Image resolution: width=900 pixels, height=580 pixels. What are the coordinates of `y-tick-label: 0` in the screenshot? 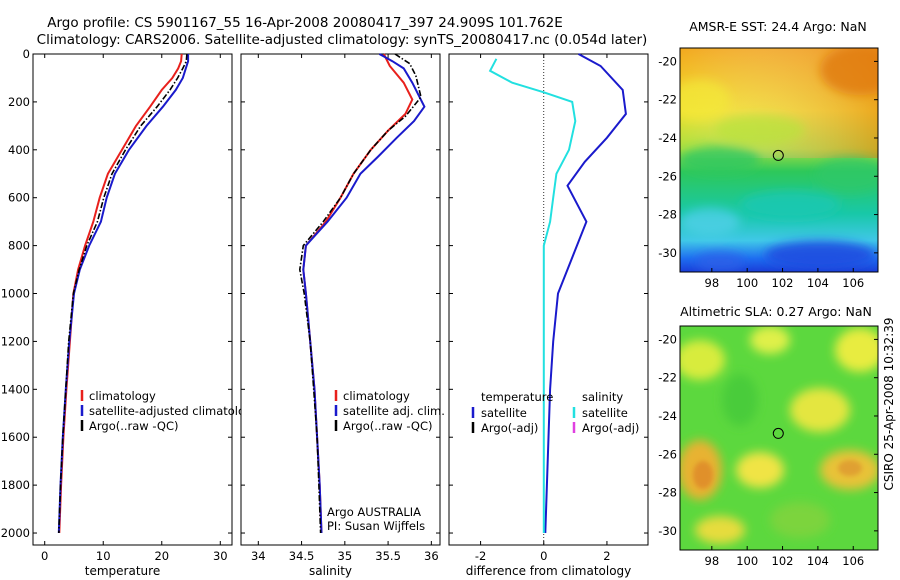 It's located at (26, 54).